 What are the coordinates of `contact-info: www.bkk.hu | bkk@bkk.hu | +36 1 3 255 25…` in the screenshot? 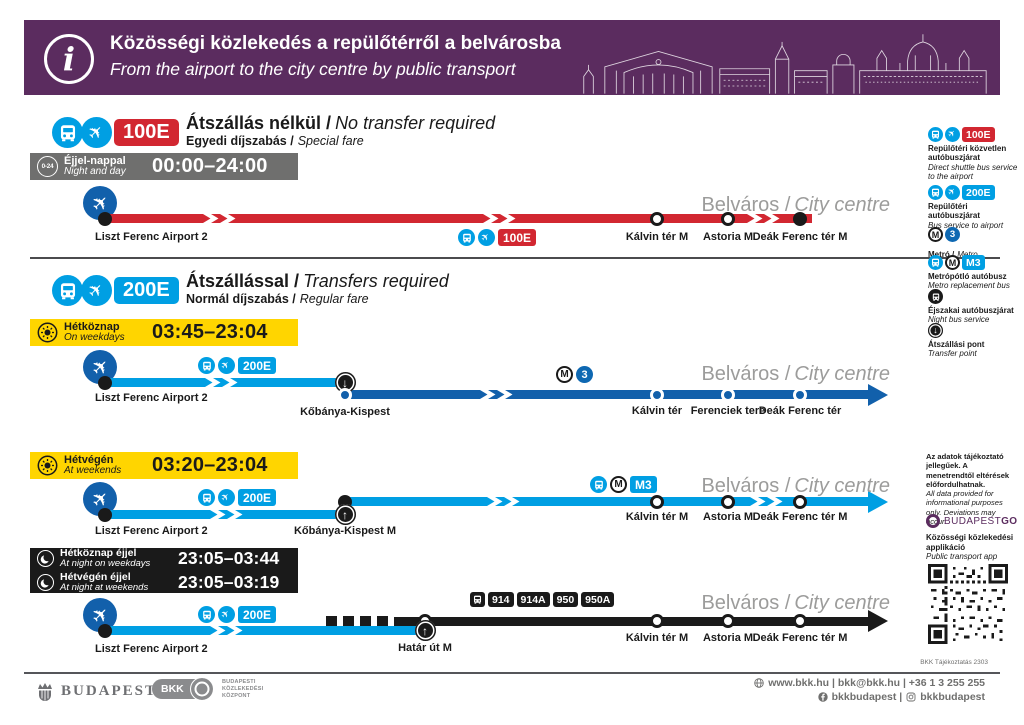 It's located at (869, 690).